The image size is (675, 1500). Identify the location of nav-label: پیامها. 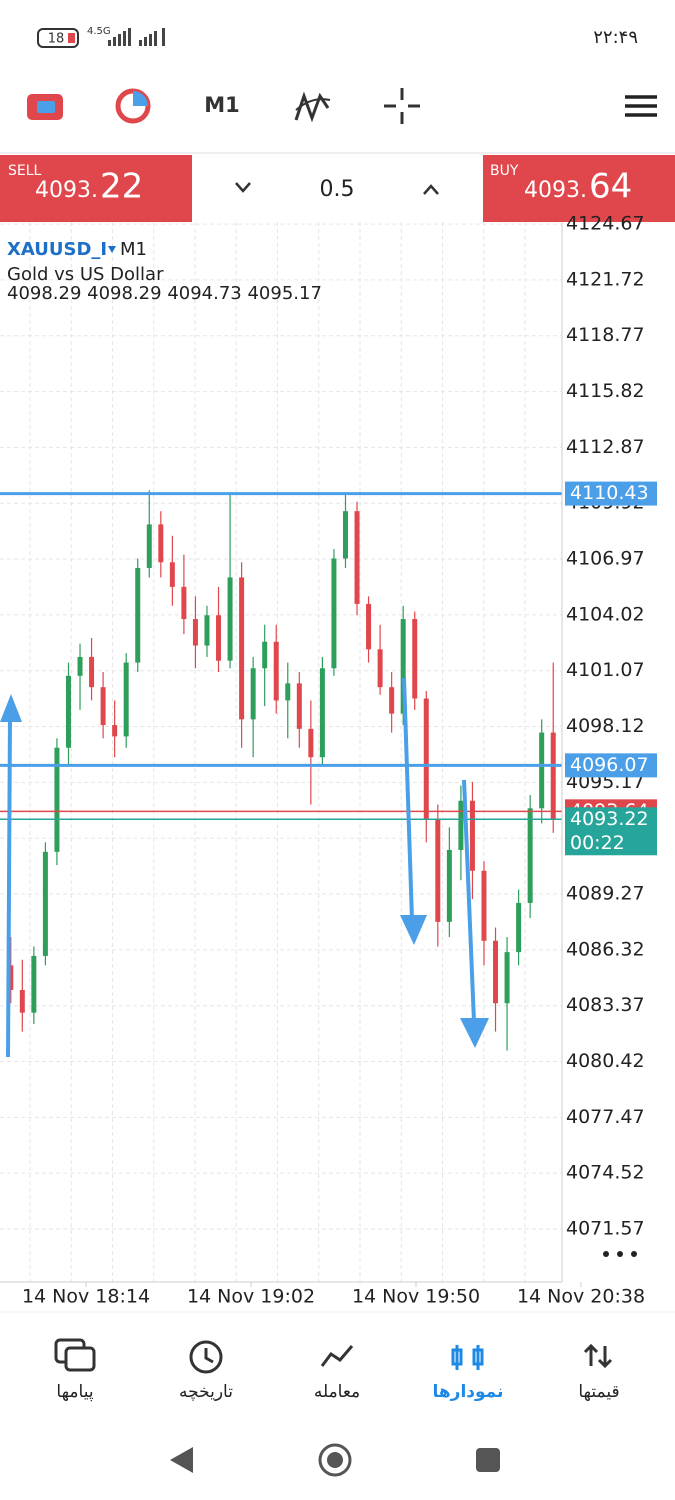
(74, 1392).